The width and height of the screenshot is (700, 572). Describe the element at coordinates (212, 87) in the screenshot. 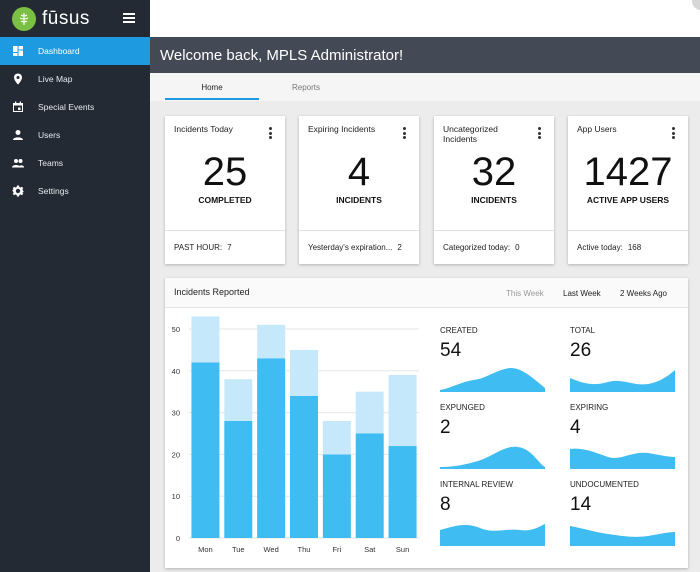

I see `tab-home: Home` at that location.